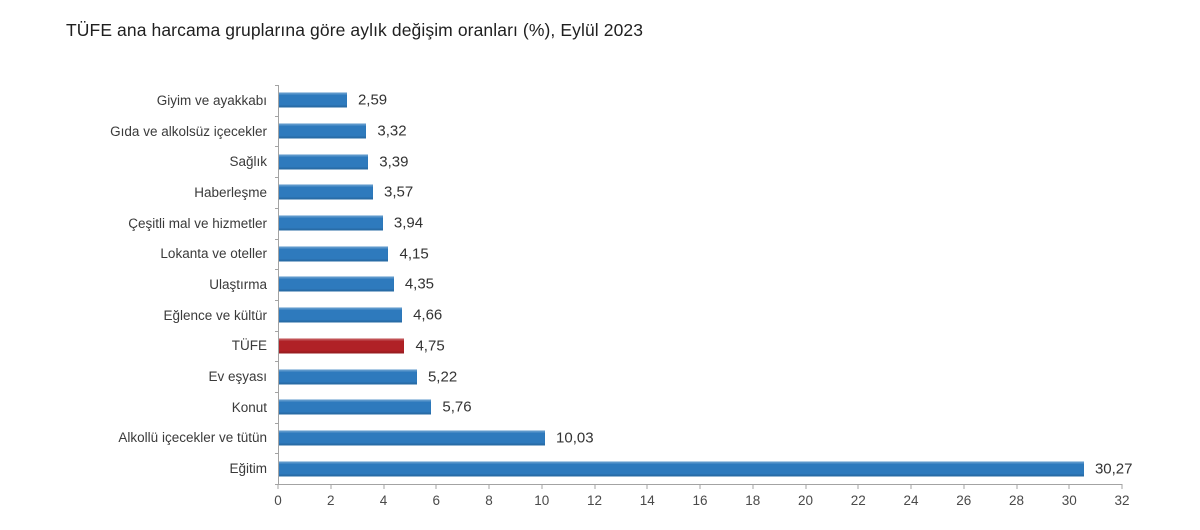 The height and width of the screenshot is (530, 1200). I want to click on x-tick-label: 10, so click(542, 501).